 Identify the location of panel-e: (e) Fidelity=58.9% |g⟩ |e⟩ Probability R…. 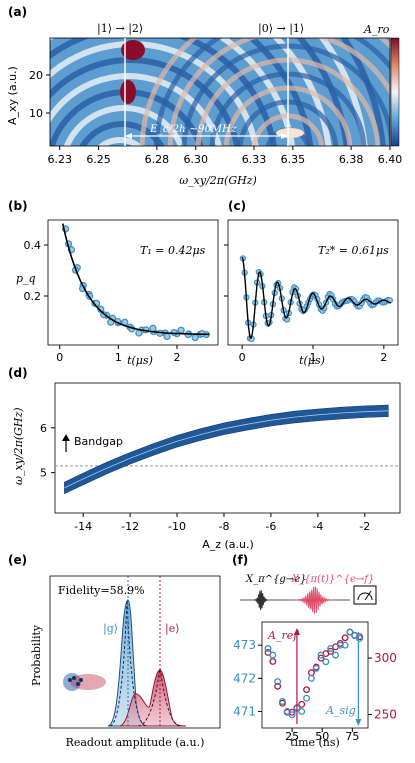
(114, 651).